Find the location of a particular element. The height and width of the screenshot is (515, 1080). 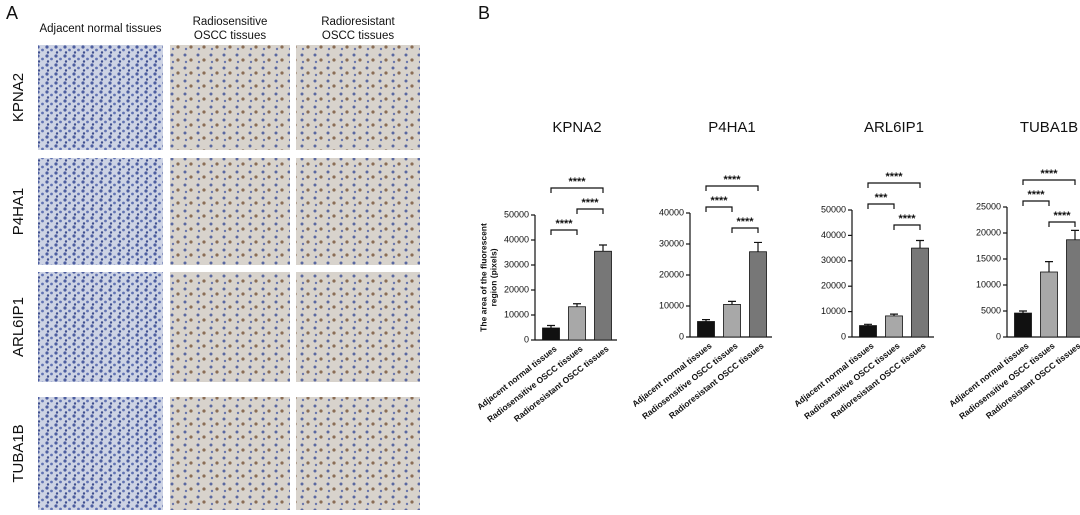

panel-label: B is located at coordinates (484, 13).